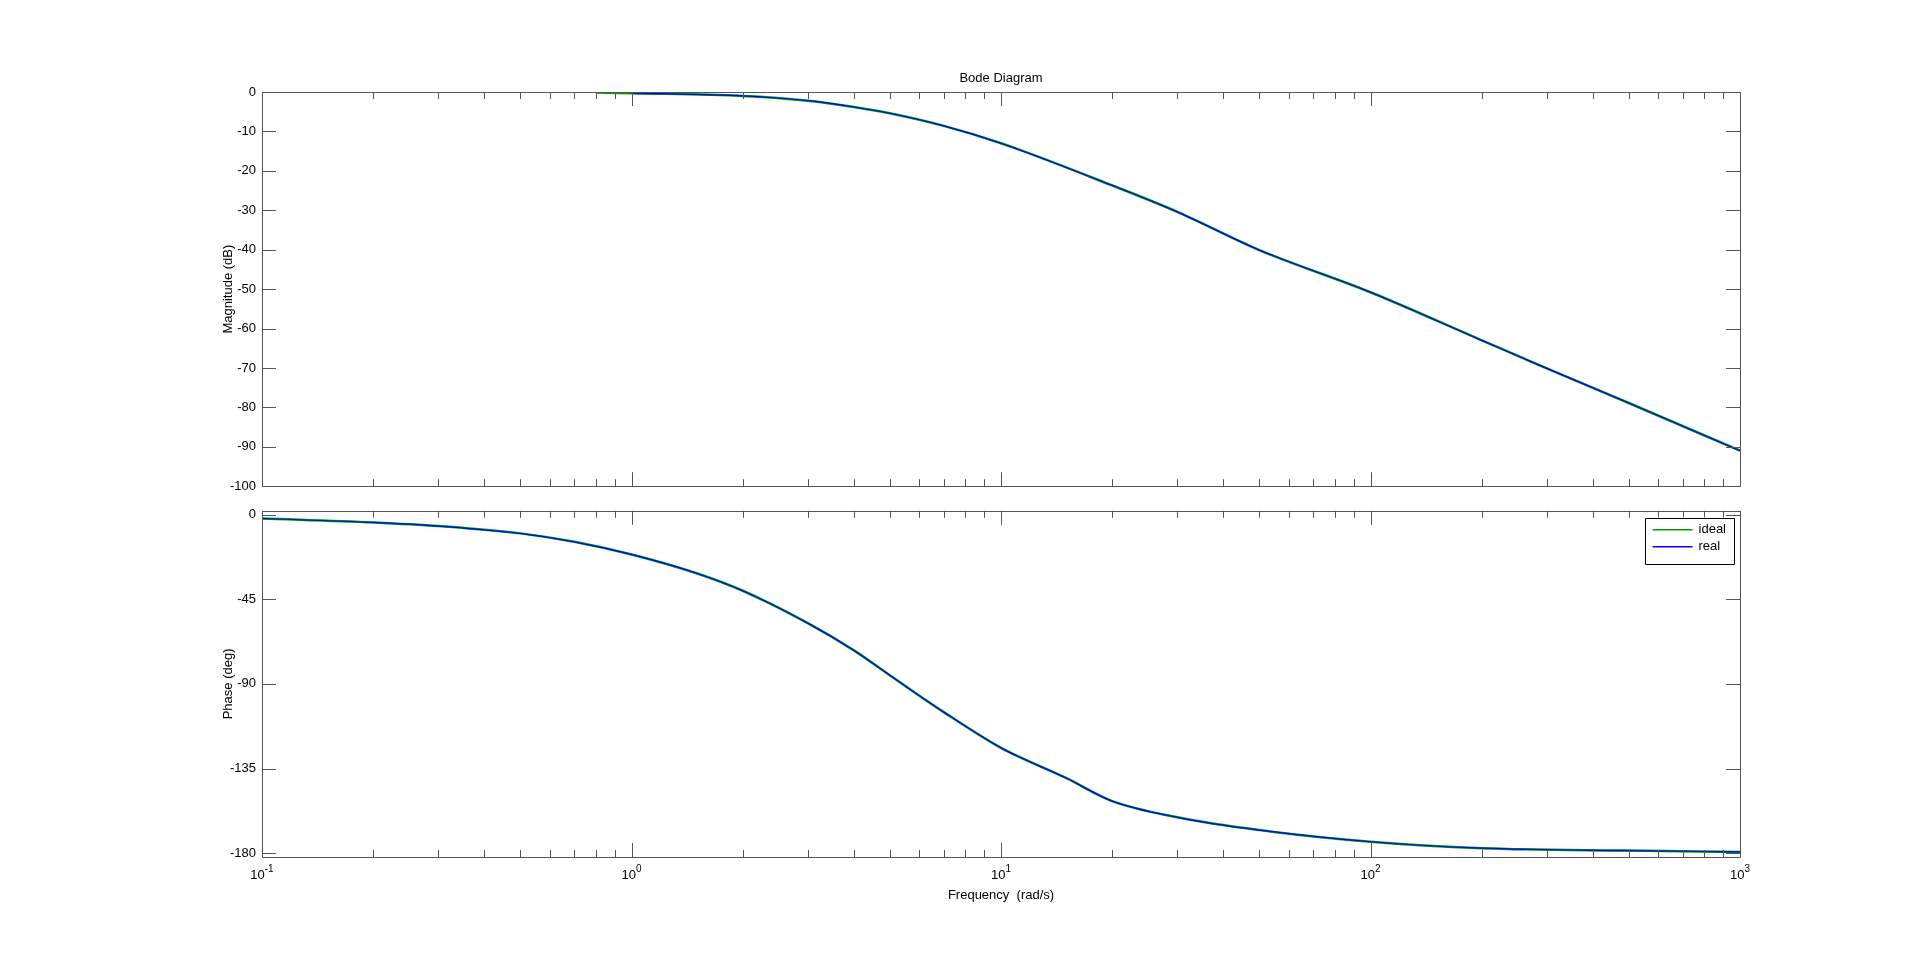 This screenshot has height=963, width=1921. What do you see at coordinates (1001, 894) in the screenshot?
I see `x-axis-title: Frequency (rad/s)` at bounding box center [1001, 894].